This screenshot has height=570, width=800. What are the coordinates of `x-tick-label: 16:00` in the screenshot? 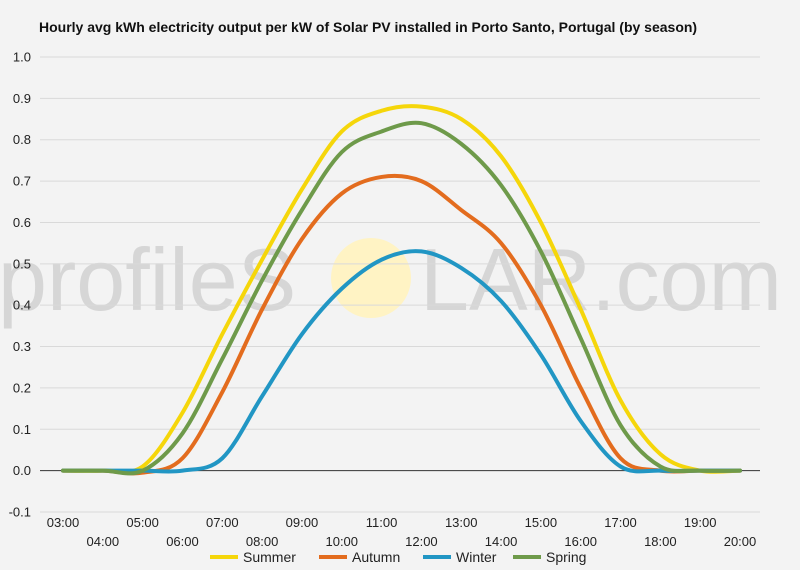 It's located at (580, 541).